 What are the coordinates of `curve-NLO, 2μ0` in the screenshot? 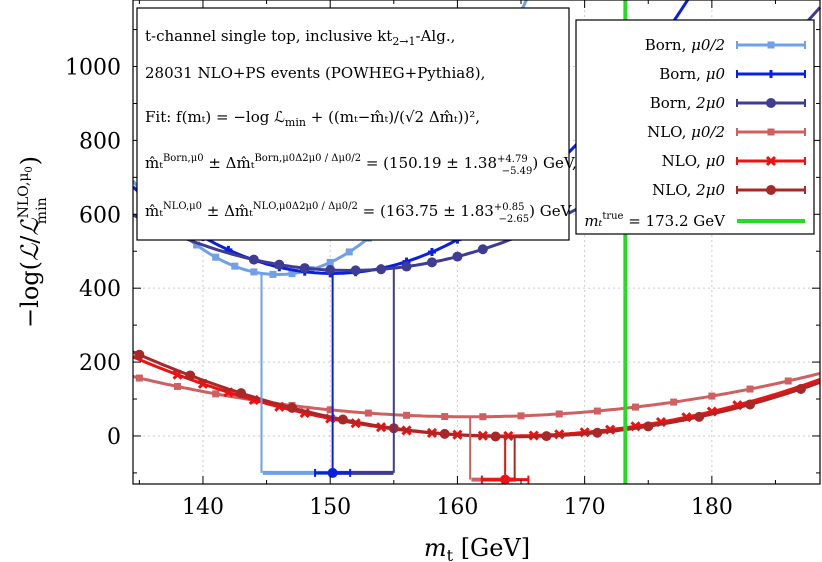 It's located at (477, 394).